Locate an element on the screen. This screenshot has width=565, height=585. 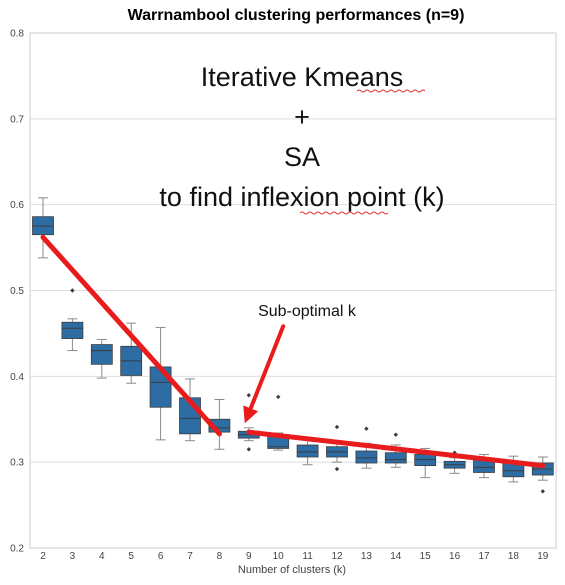
y-tick-label: 0.4 is located at coordinates (17, 377).